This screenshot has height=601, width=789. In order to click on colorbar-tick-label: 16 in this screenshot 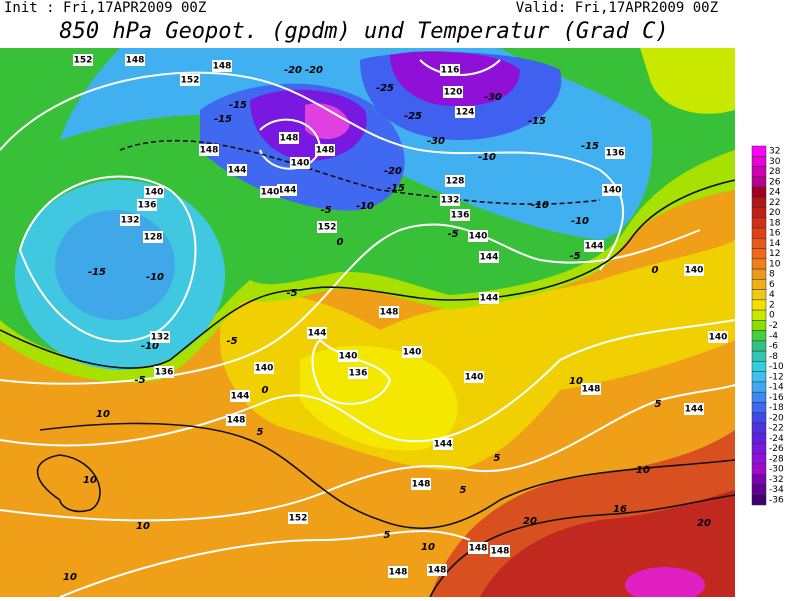, I will do `click(775, 234)`.